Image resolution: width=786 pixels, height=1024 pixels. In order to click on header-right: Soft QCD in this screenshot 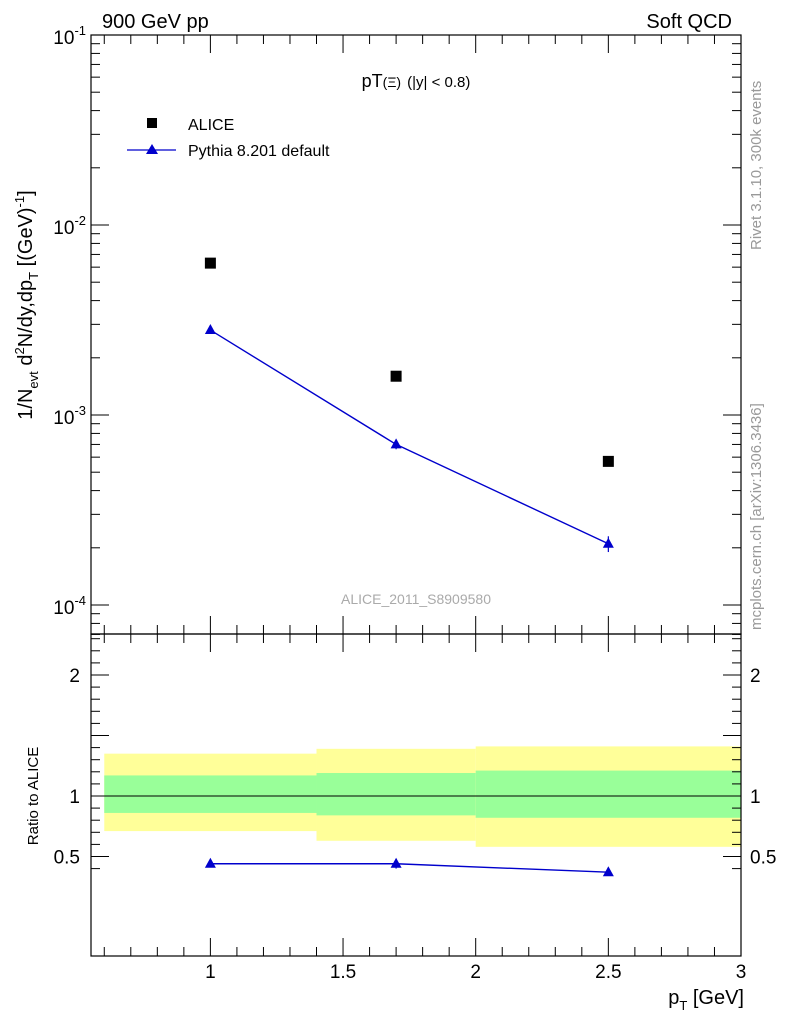, I will do `click(689, 22)`.